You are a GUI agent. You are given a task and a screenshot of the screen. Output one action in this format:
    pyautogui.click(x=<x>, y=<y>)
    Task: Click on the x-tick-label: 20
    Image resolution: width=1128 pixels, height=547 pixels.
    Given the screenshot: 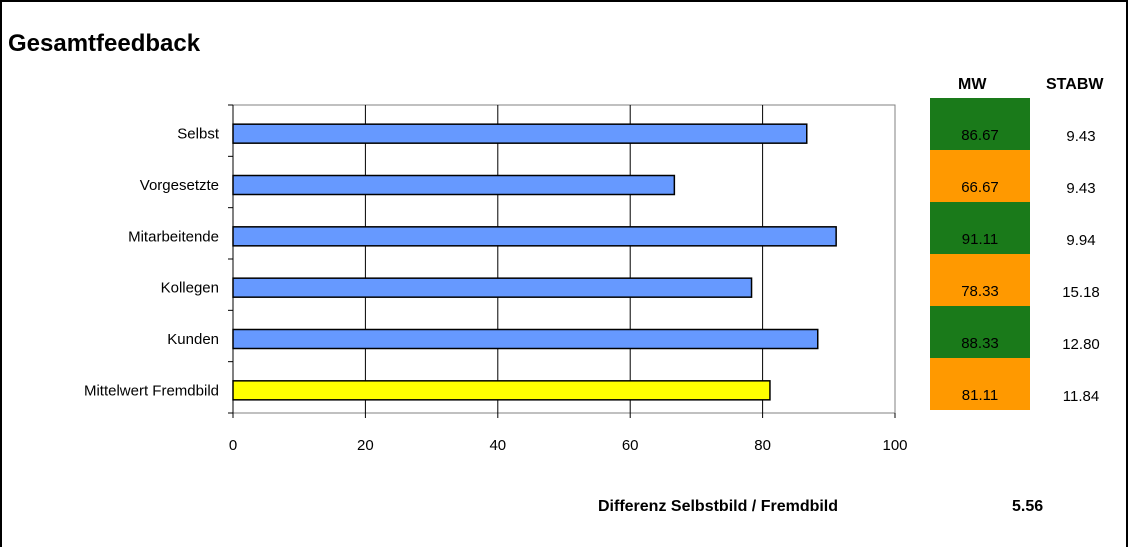 What is the action you would take?
    pyautogui.click(x=365, y=445)
    